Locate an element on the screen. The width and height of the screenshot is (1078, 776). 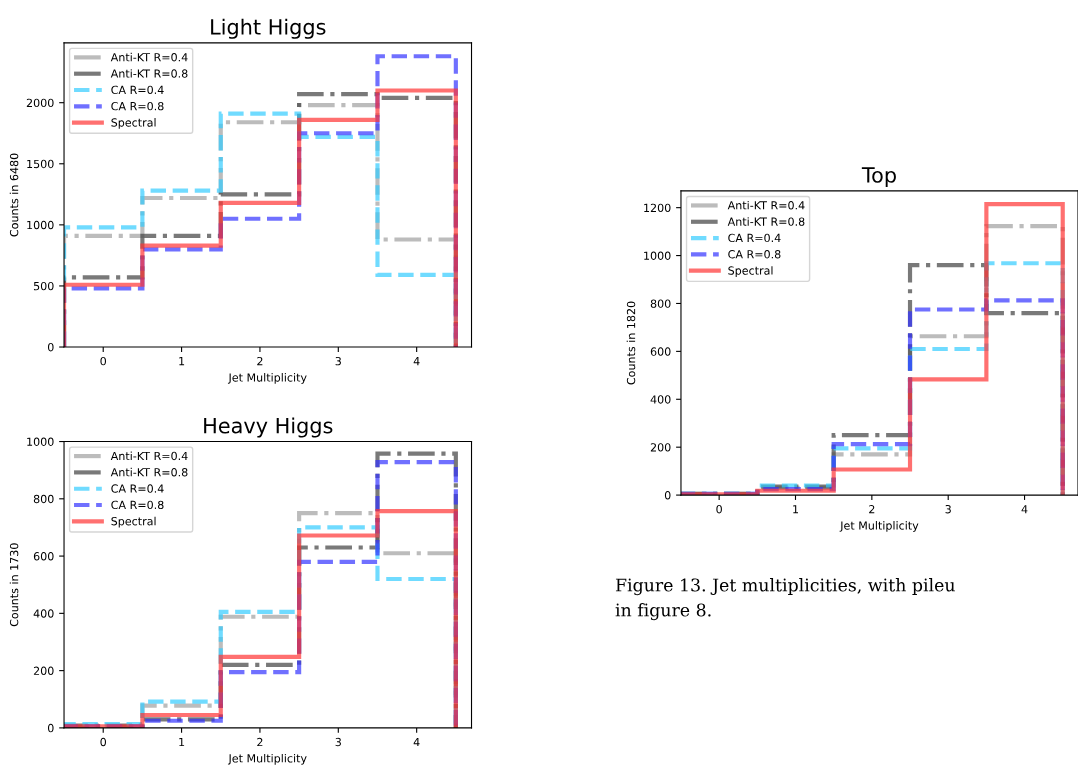
y-tick-label: 1200 is located at coordinates (657, 208).